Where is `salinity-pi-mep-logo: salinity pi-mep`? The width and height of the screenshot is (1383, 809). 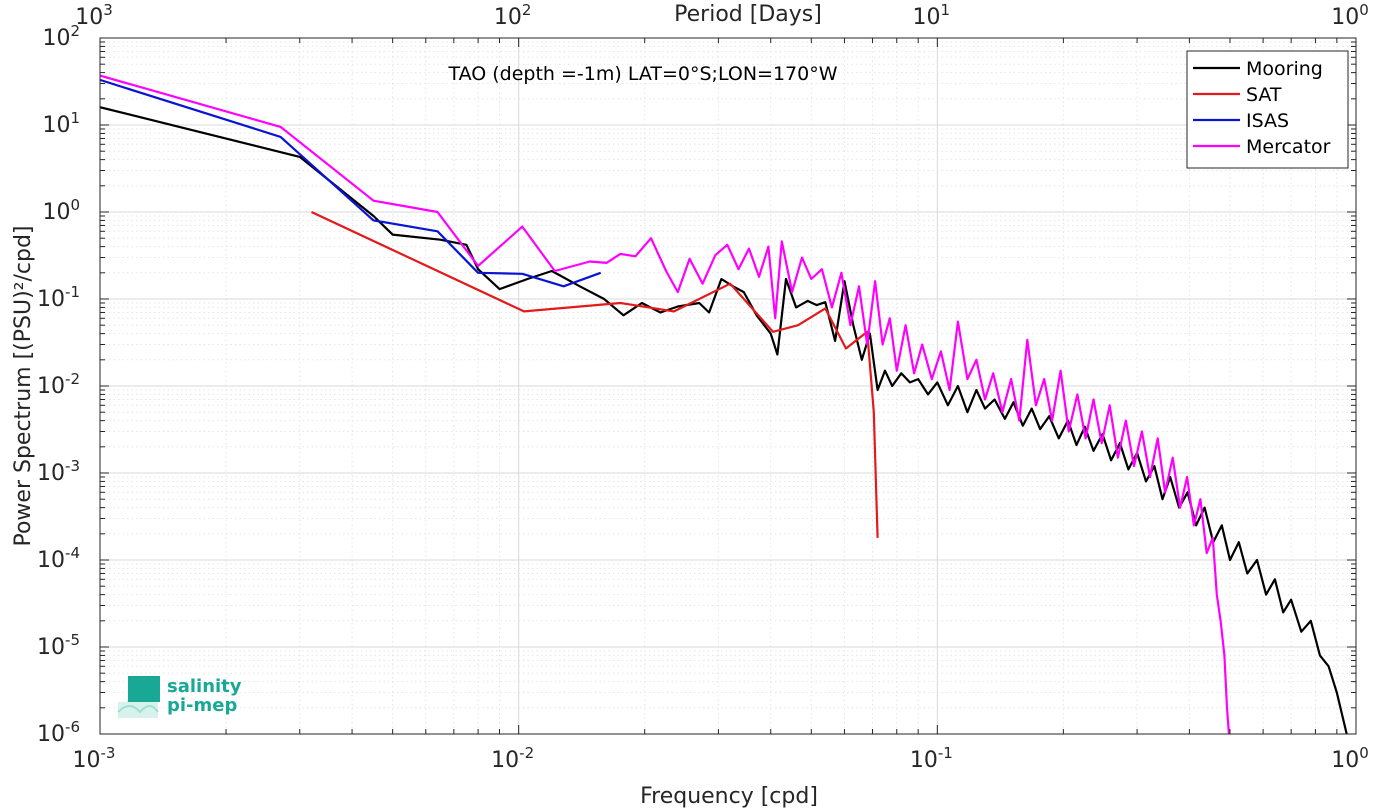
salinity-pi-mep-logo: salinity pi-mep is located at coordinates (179, 697).